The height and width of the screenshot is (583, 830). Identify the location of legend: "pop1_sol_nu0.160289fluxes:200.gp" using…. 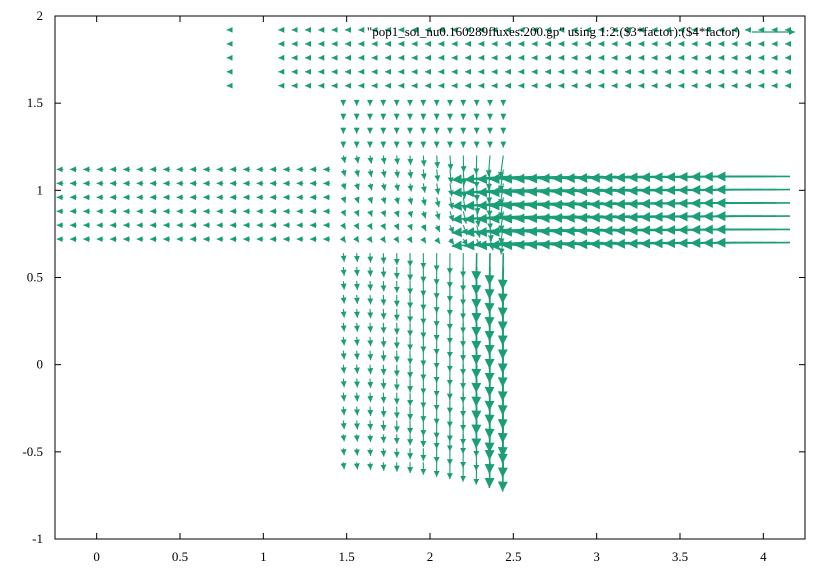
(581, 31).